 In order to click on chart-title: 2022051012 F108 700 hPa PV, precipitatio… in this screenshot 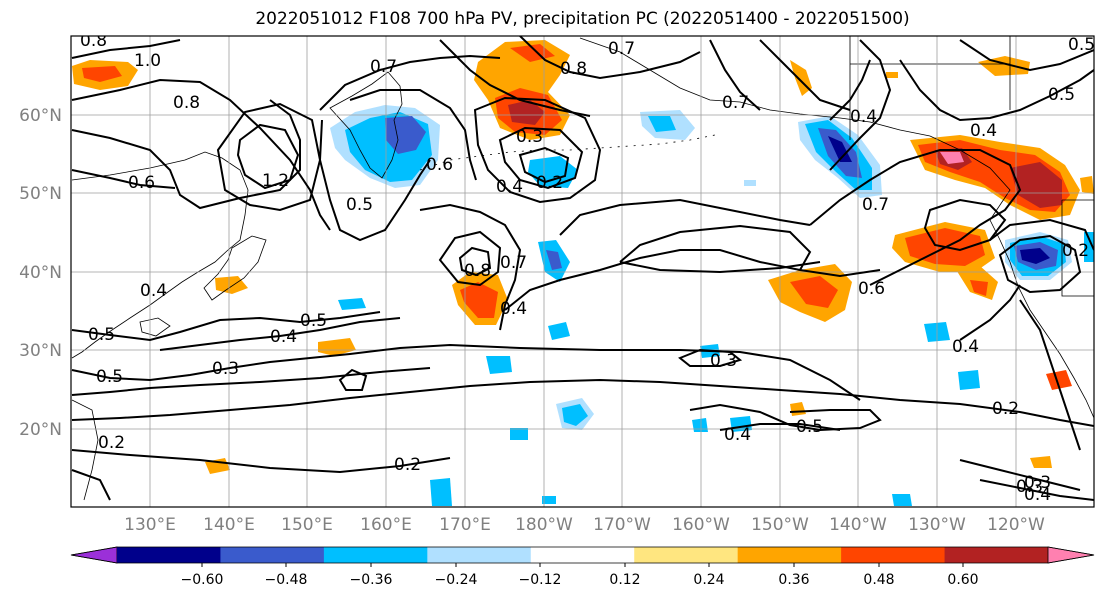, I will do `click(582, 19)`.